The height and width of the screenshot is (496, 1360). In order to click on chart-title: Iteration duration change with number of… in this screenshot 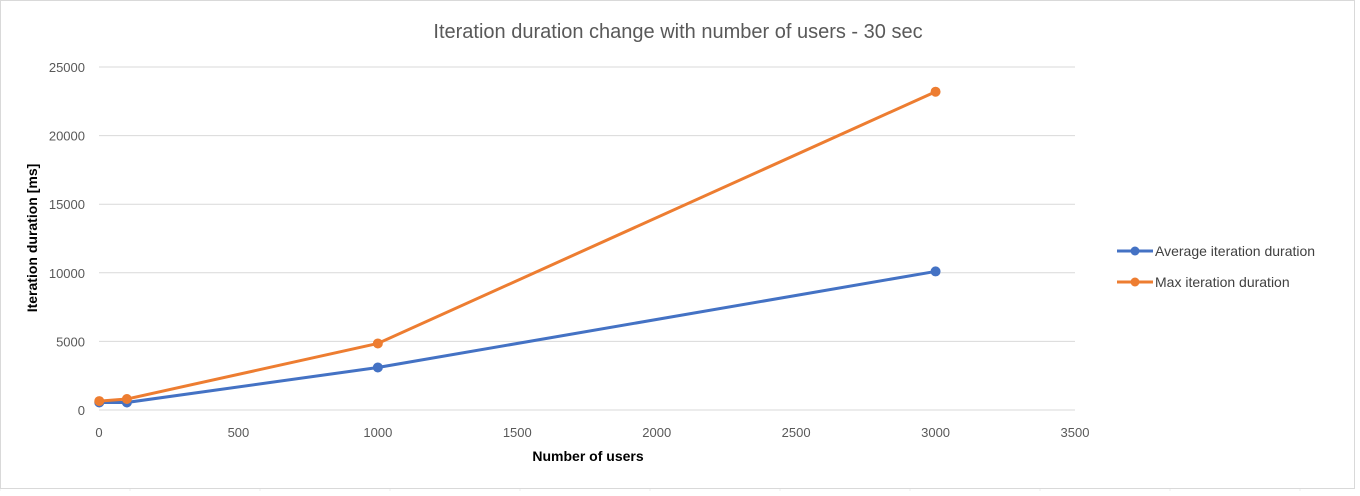, I will do `click(677, 32)`.